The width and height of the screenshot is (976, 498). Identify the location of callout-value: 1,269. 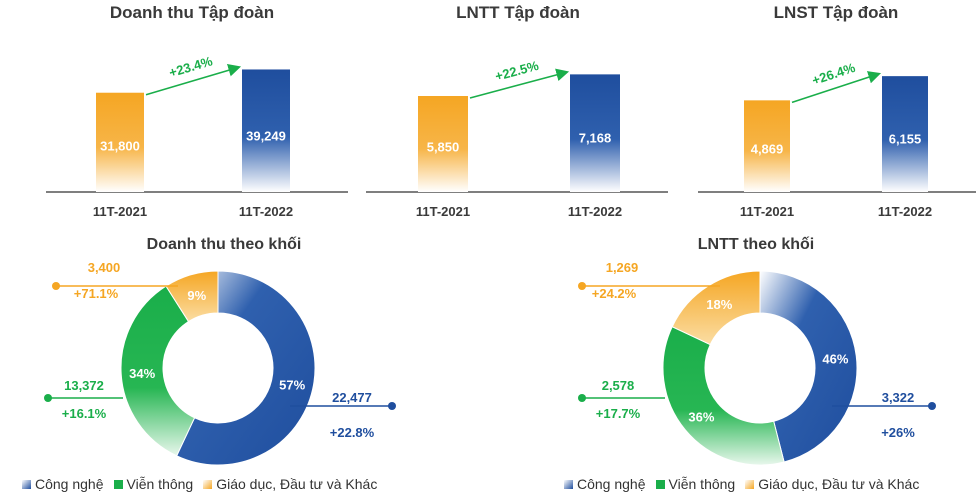
(622, 267).